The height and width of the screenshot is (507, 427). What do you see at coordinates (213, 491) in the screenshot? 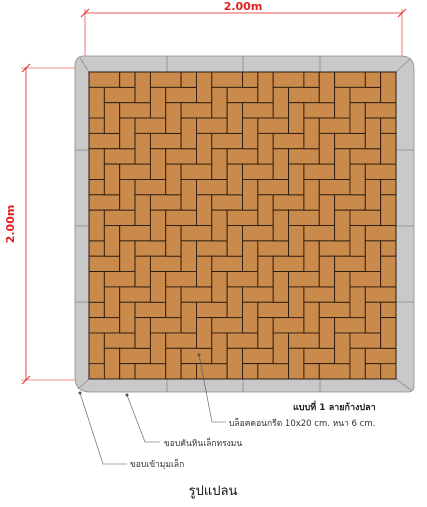
I see `plan-caption: รูปแปลน` at bounding box center [213, 491].